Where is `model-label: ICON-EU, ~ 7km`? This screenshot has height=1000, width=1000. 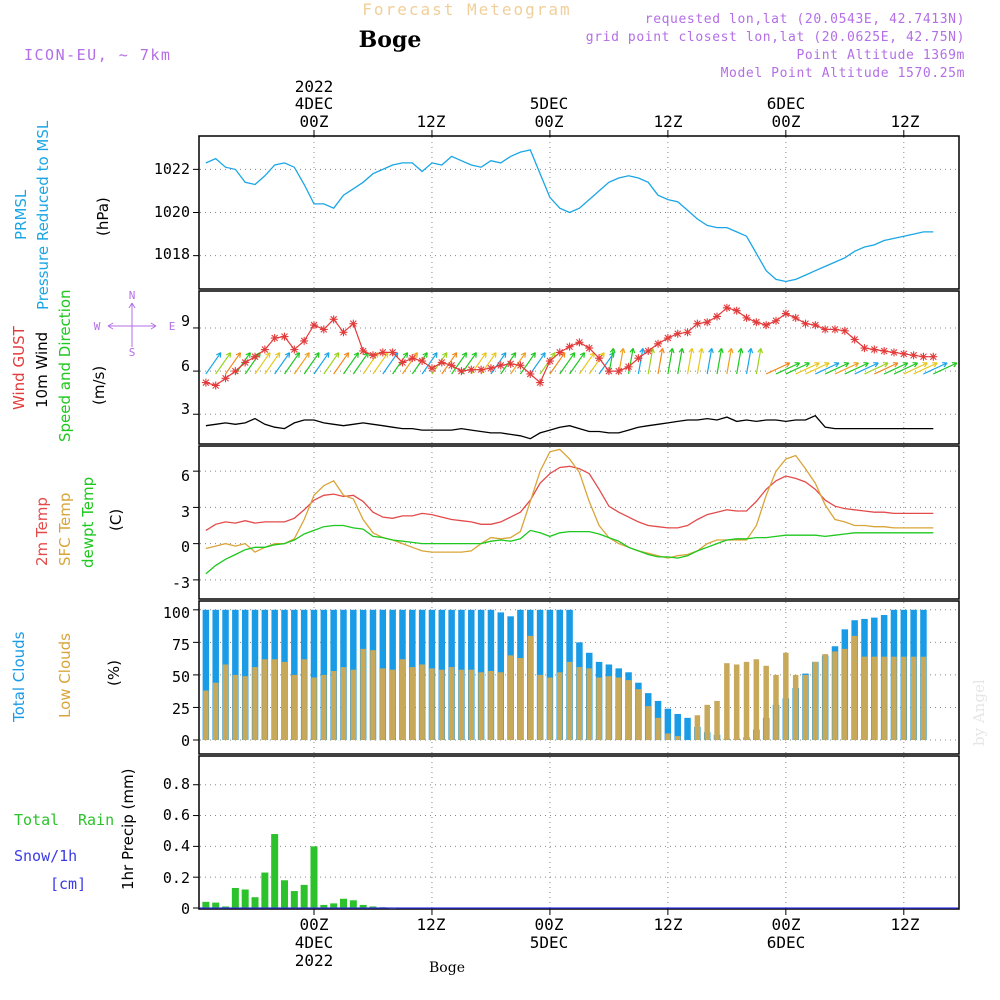
model-label: ICON-EU, ~ 7km is located at coordinates (97, 55).